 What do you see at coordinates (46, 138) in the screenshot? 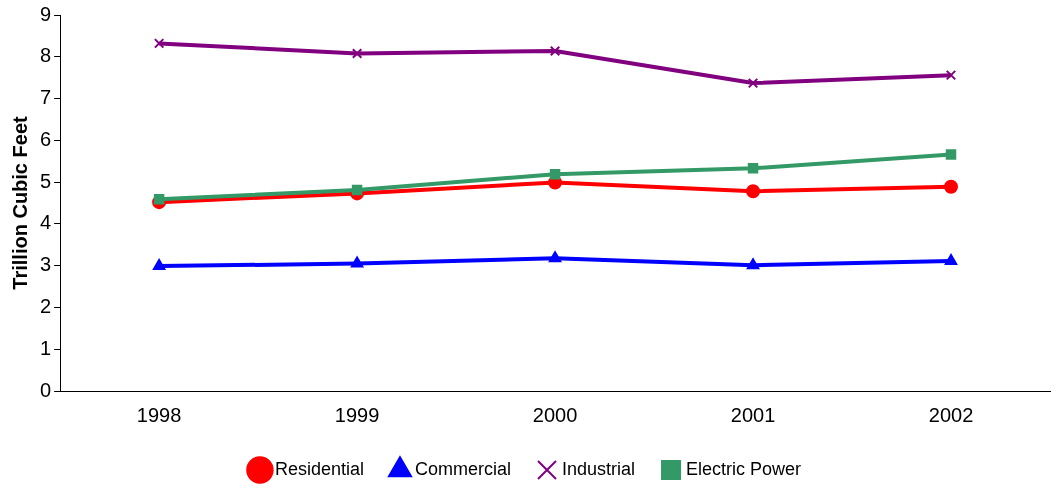
I see `y-tick-label: 6` at bounding box center [46, 138].